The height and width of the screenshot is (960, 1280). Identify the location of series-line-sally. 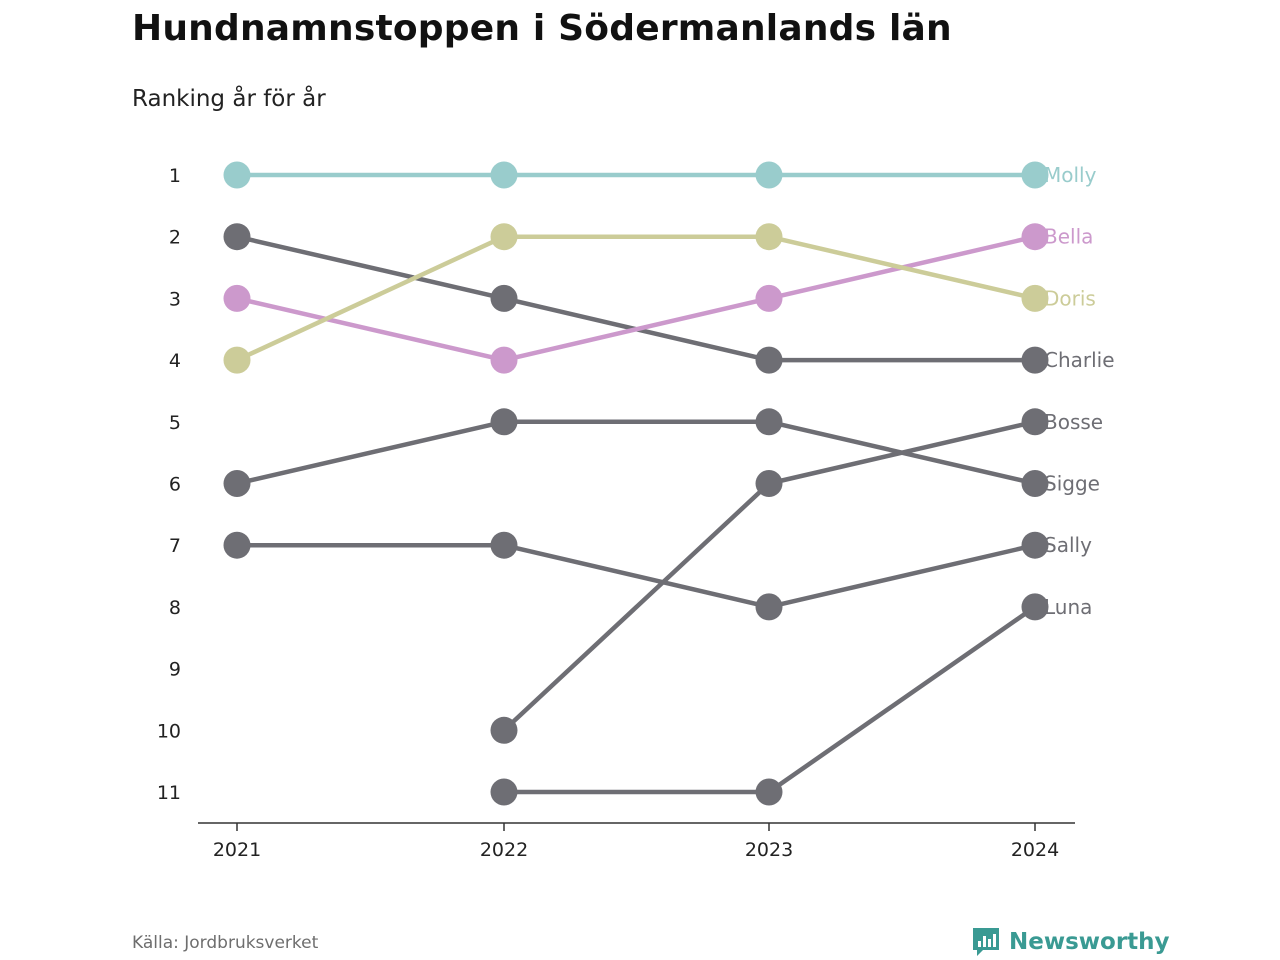
(636, 576).